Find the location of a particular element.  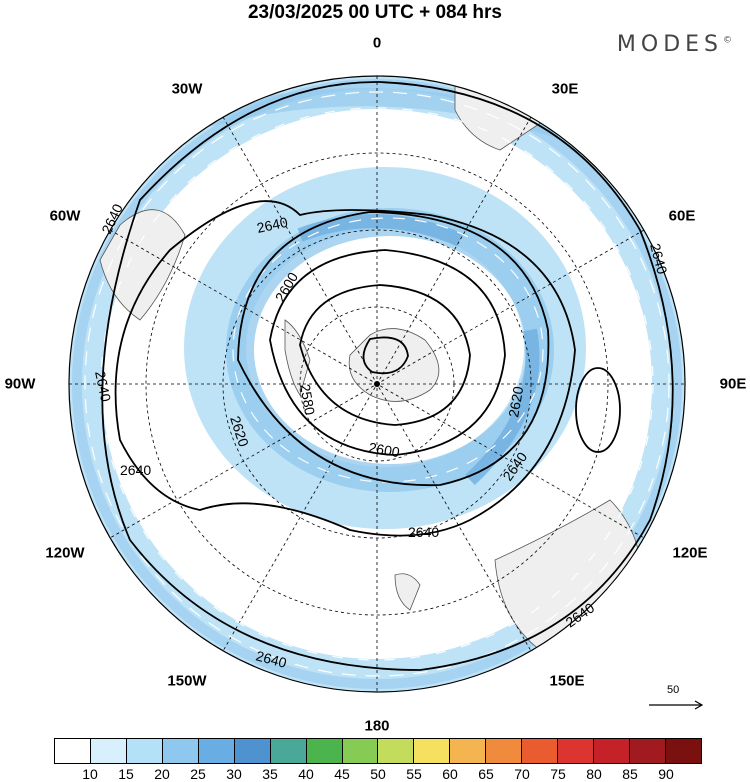

contour-label: 2600 is located at coordinates (384, 449).